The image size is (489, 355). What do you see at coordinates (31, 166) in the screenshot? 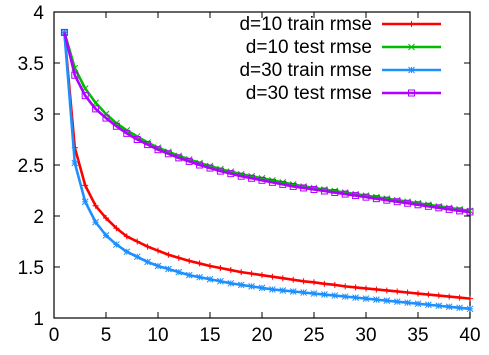
I see `y-tick-label: 2.5` at bounding box center [31, 166].